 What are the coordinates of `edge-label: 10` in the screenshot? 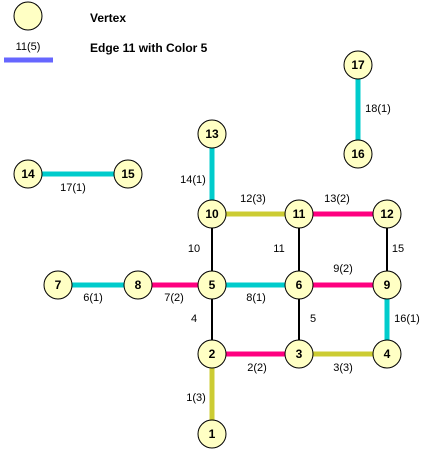 It's located at (194, 249).